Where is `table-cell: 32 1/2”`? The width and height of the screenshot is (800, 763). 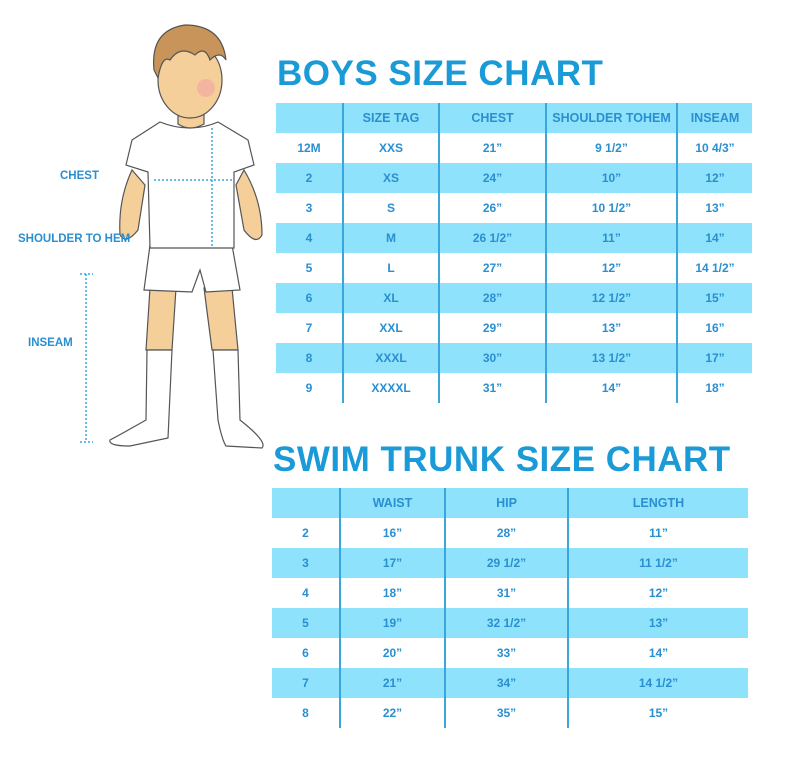
table-cell: 32 1/2” is located at coordinates (506, 623).